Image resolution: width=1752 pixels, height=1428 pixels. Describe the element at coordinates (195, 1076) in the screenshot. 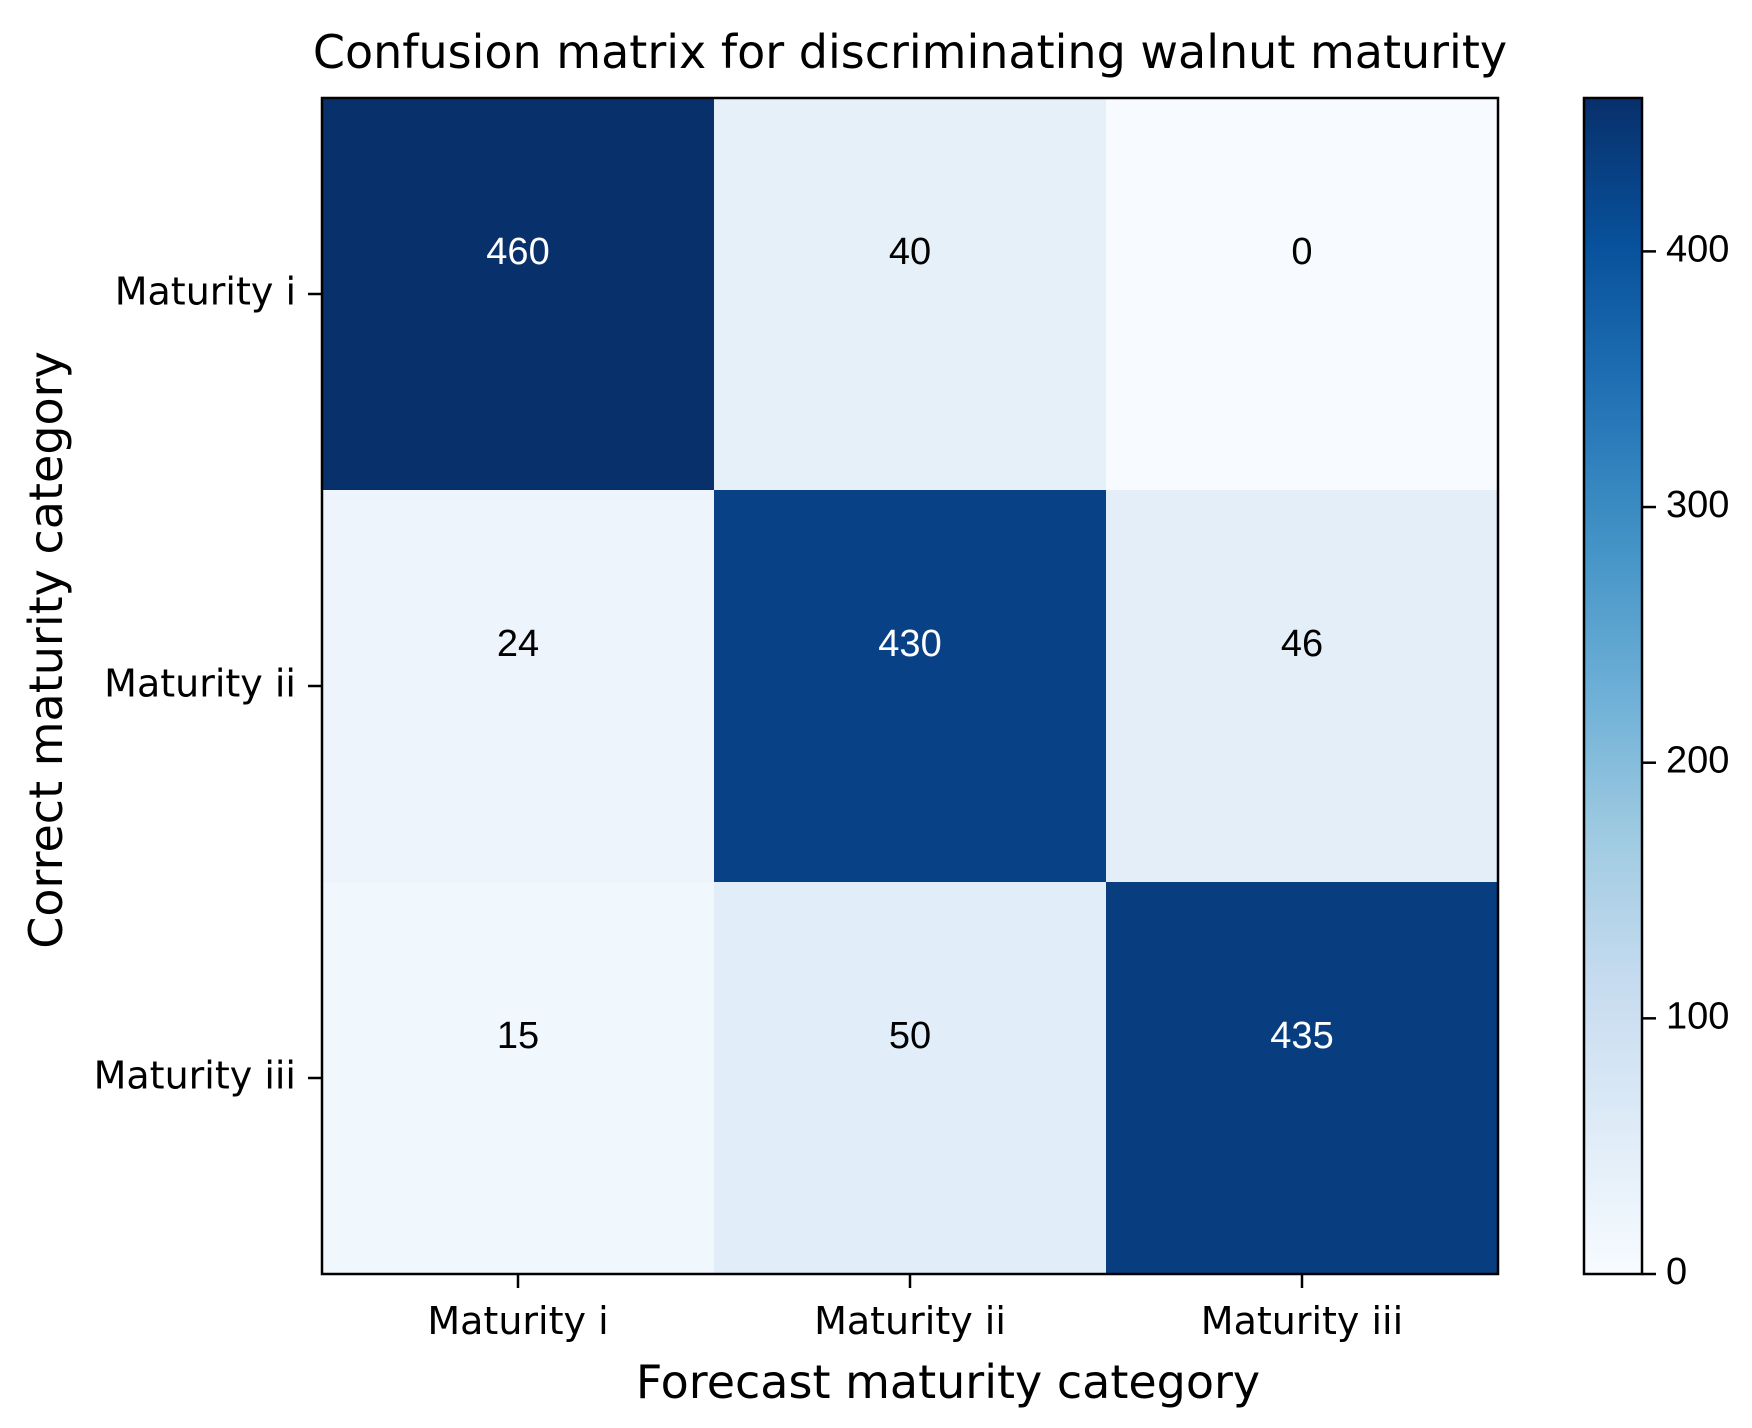

I see `y-tick-label: Maturity iii` at that location.